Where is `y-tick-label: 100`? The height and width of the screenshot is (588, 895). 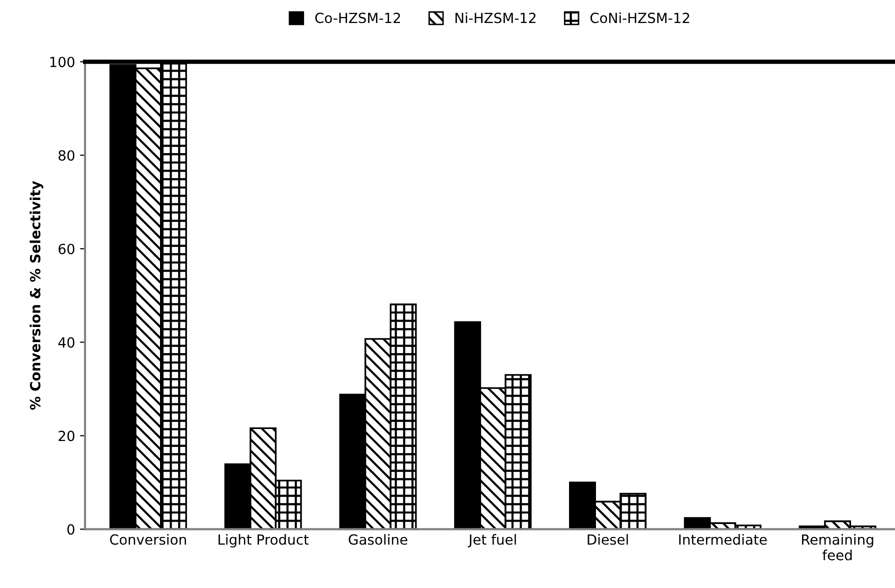
y-tick-label: 100 is located at coordinates (62, 62).